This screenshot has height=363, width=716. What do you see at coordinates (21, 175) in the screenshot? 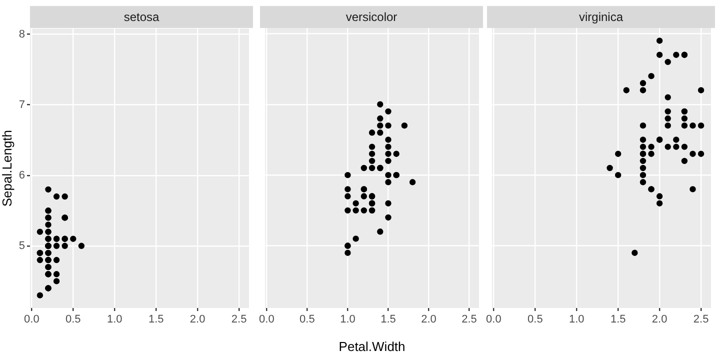
I see `y-tick-label: 6` at bounding box center [21, 175].